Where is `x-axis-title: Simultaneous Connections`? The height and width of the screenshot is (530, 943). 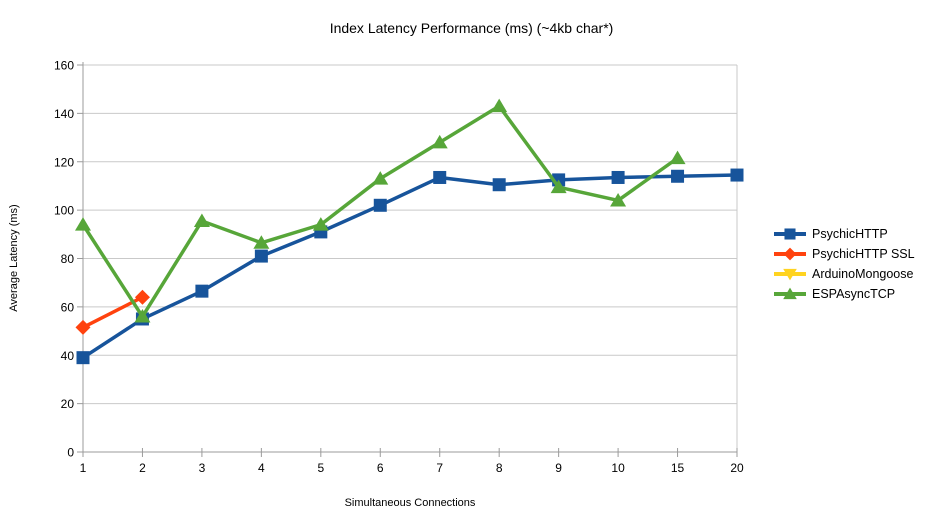
x-axis-title: Simultaneous Connections is located at coordinates (410, 503).